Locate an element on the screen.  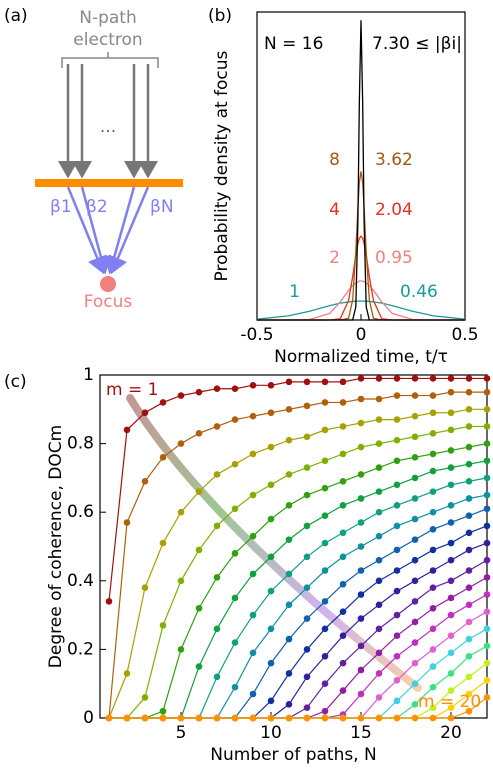
x-tick-label: 20 is located at coordinates (451, 733).